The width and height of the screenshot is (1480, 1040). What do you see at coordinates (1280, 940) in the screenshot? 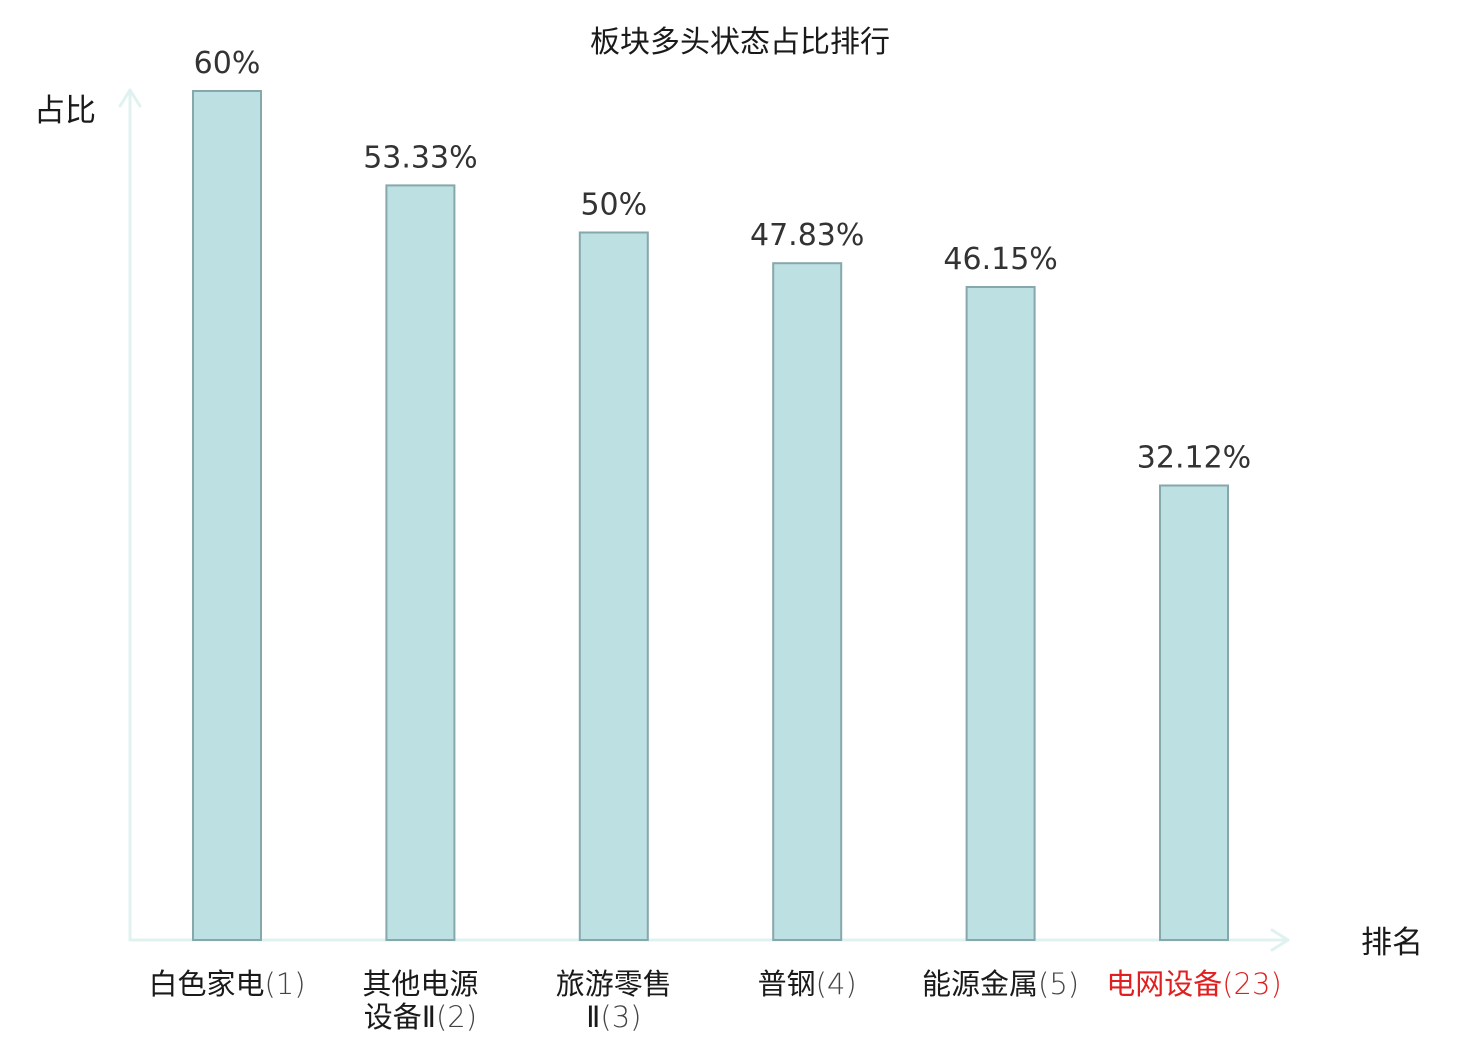
I see `x-axis-arrow` at bounding box center [1280, 940].